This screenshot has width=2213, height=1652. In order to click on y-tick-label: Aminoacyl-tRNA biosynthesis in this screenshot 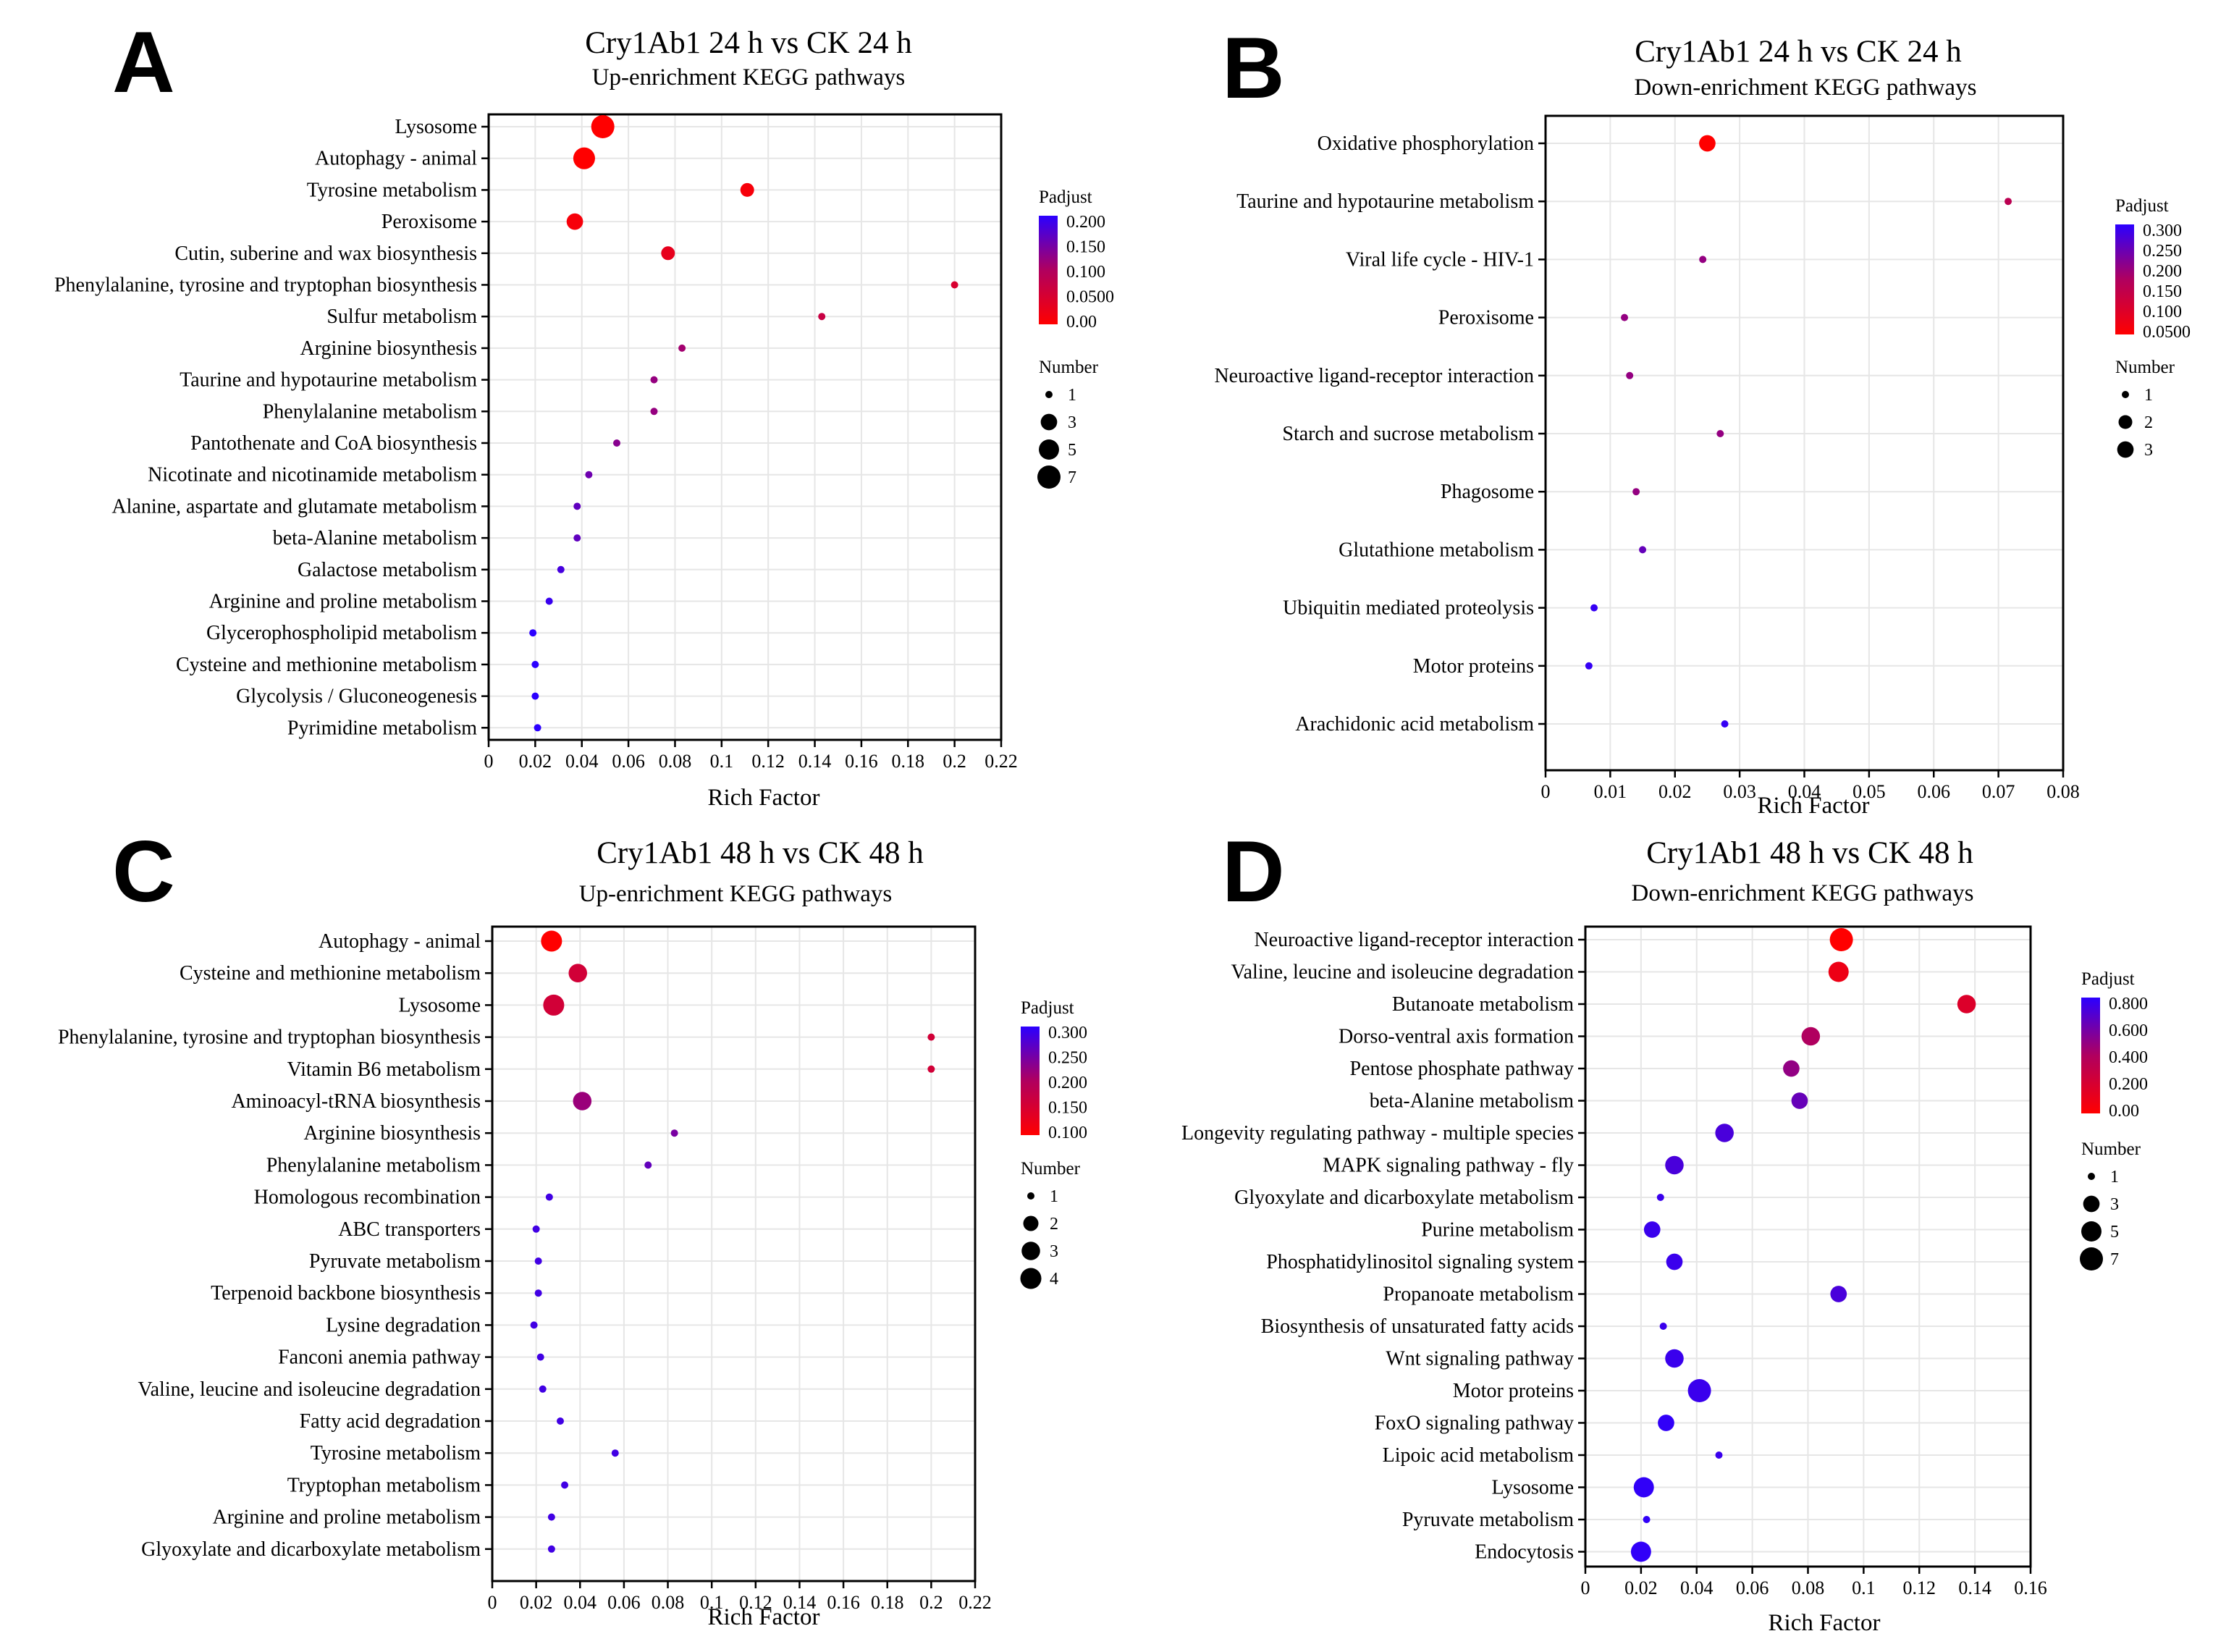, I will do `click(356, 1102)`.